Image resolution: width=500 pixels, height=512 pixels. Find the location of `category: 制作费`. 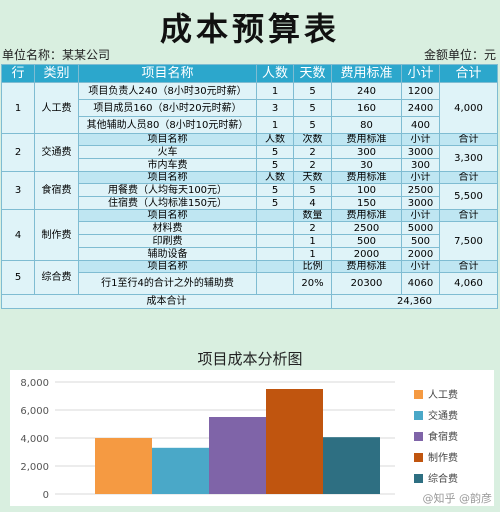

category: 制作费 is located at coordinates (56, 235).